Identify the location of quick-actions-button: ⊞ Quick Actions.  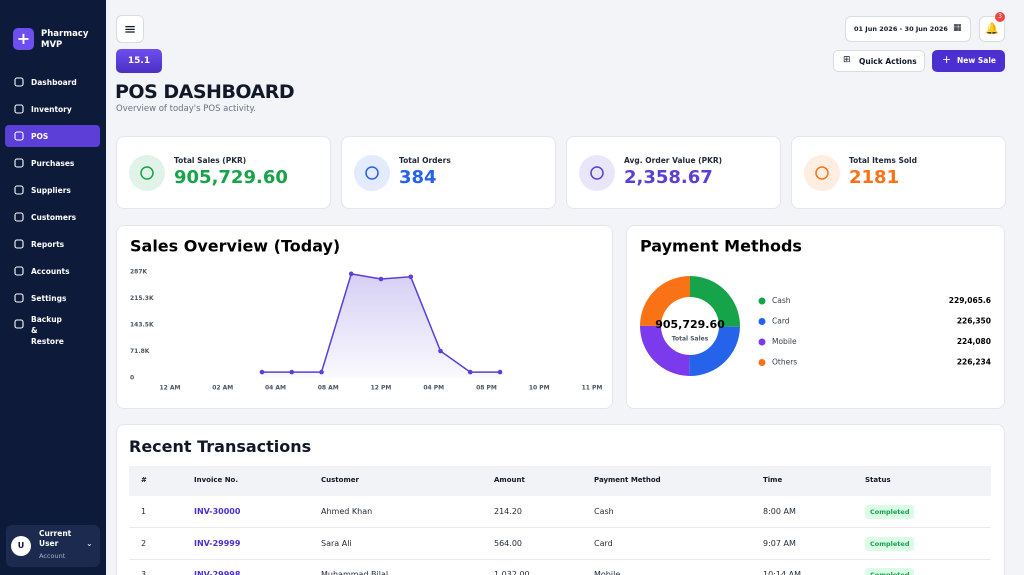
(879, 61).